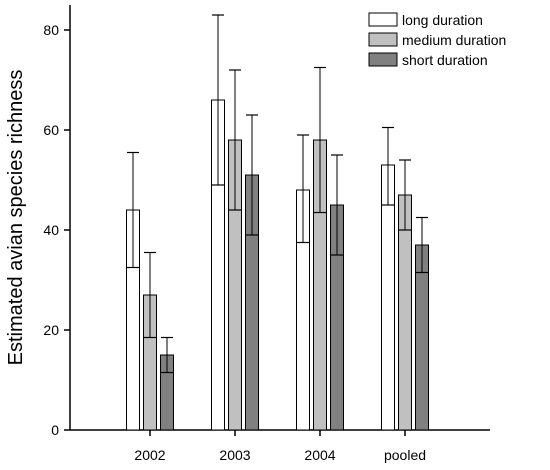 This screenshot has width=550, height=470. What do you see at coordinates (234, 455) in the screenshot?
I see `x-tick-label: 2003` at bounding box center [234, 455].